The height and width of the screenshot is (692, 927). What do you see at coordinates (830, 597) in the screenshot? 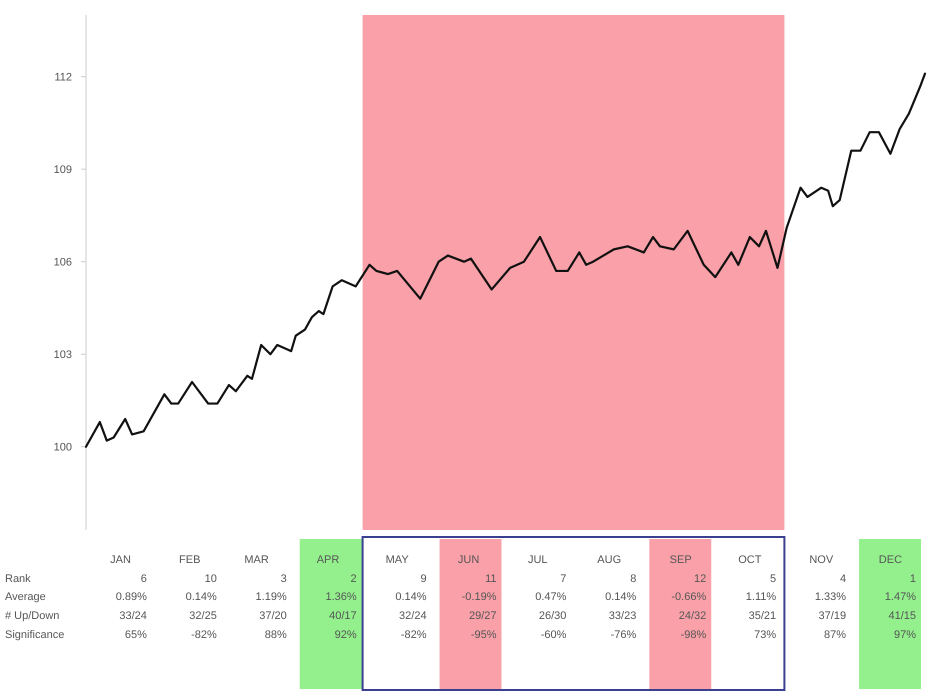
I see `text: 1.33%` at bounding box center [830, 597].